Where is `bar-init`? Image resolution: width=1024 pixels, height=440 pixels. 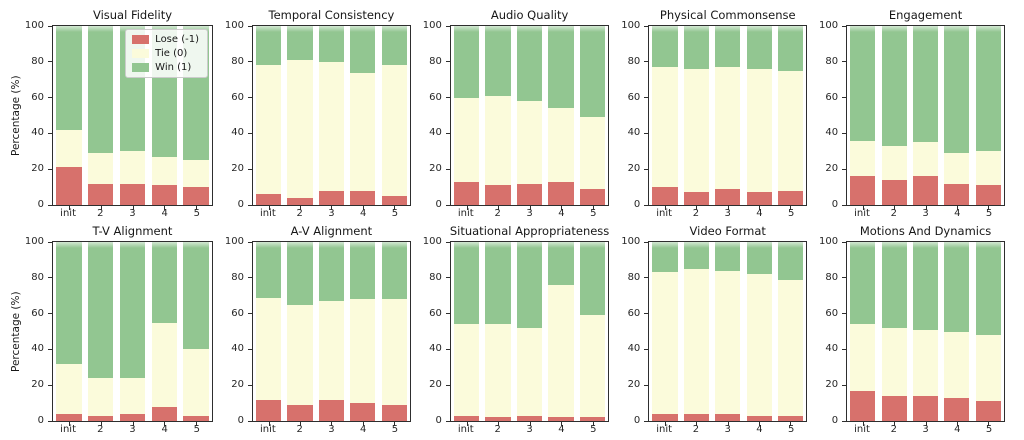 bar-init is located at coordinates (863, 115).